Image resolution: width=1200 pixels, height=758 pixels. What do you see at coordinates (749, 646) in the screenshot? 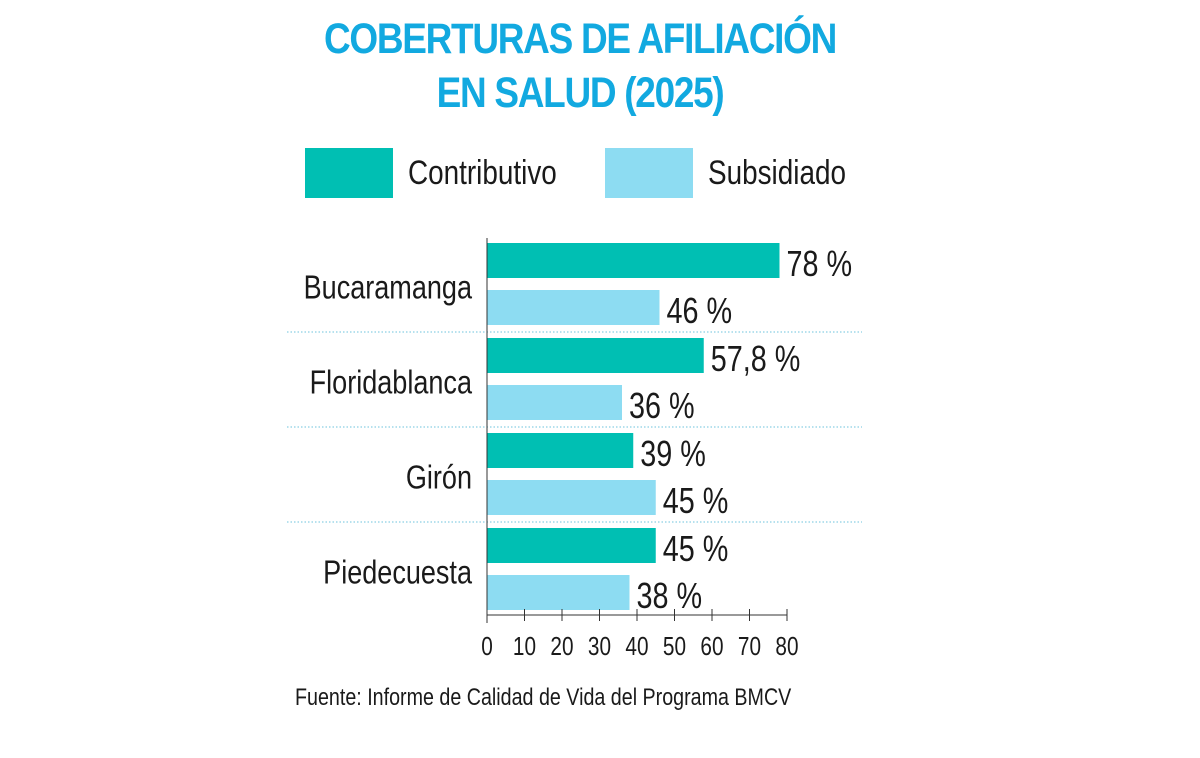
I see `x-tick-label: 70` at bounding box center [749, 646].